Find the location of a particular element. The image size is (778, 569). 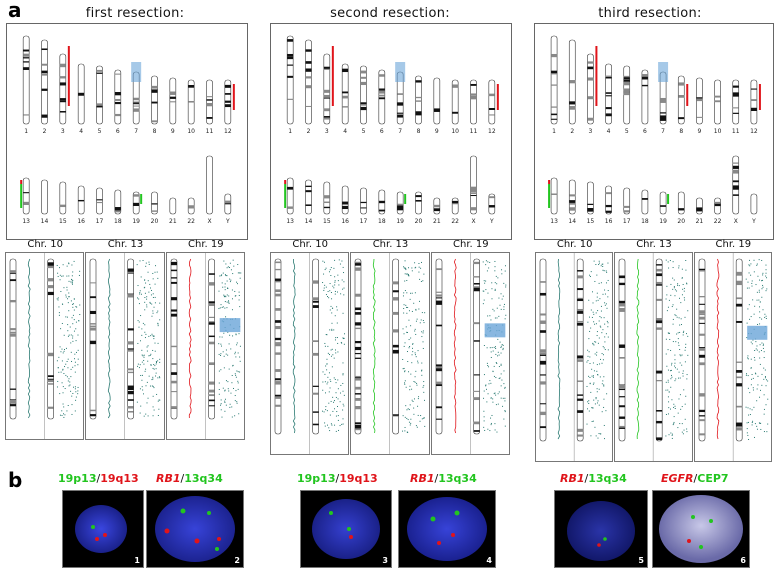

chromosome-label: 20 is located at coordinates (681, 221).